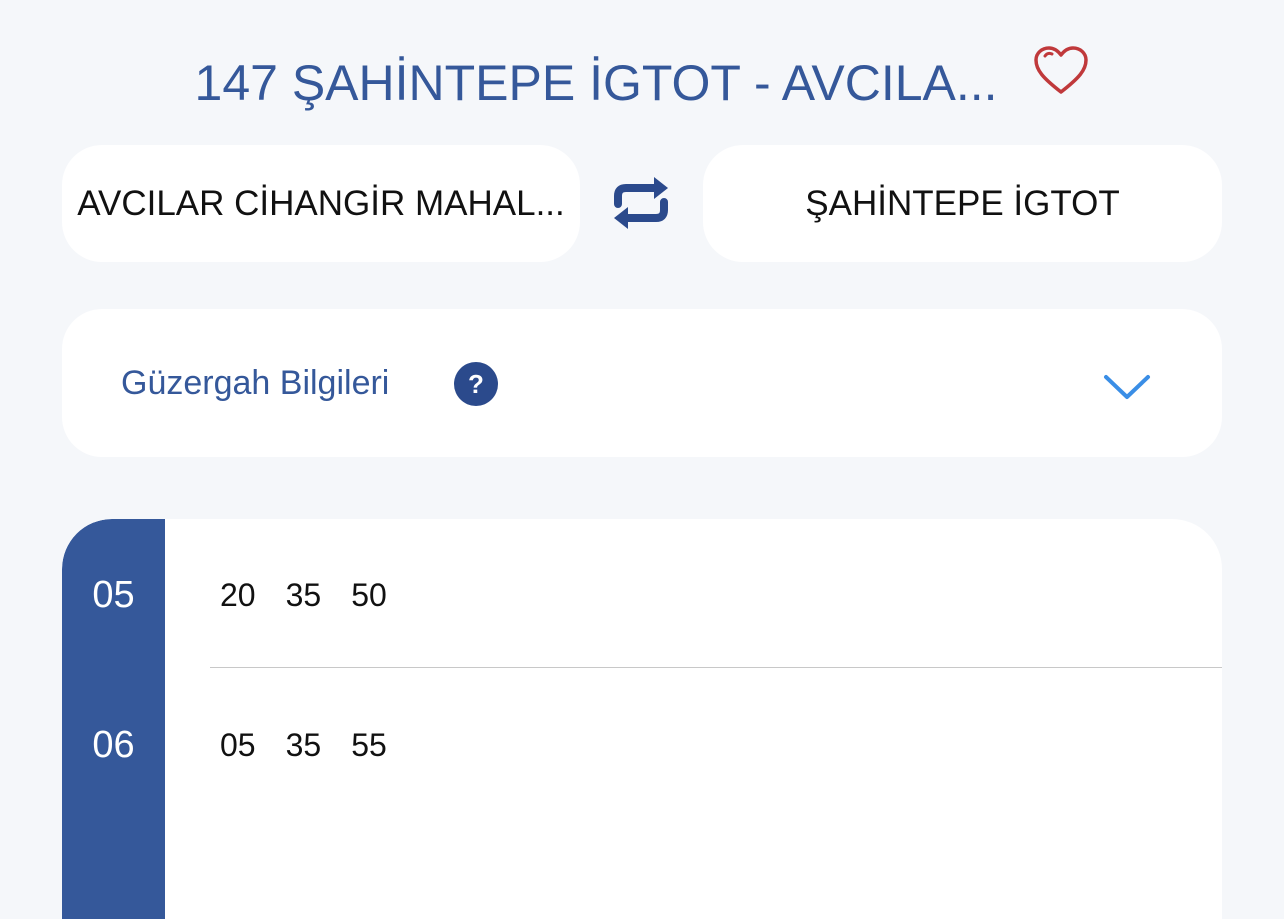  What do you see at coordinates (642, 594) in the screenshot?
I see `table-row: 05 20 35 50` at bounding box center [642, 594].